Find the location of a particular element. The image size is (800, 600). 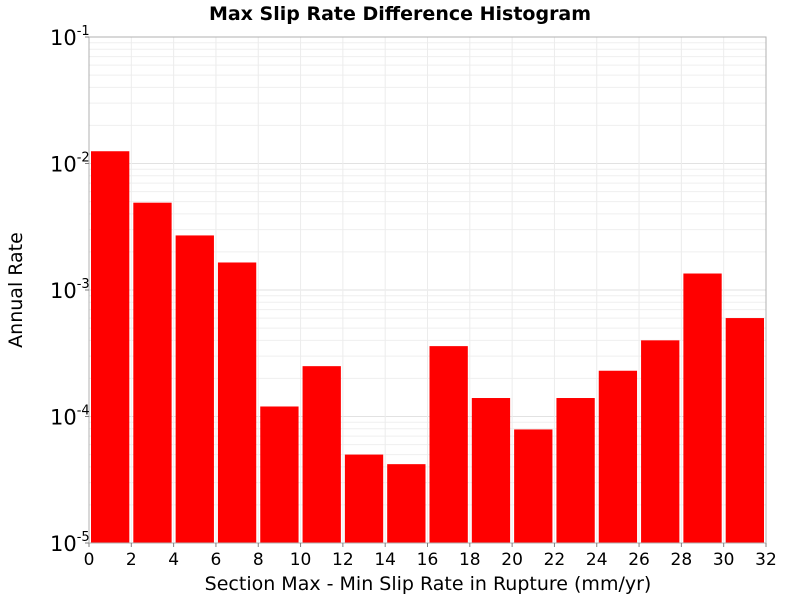

x-tick-label: 2 is located at coordinates (131, 560).